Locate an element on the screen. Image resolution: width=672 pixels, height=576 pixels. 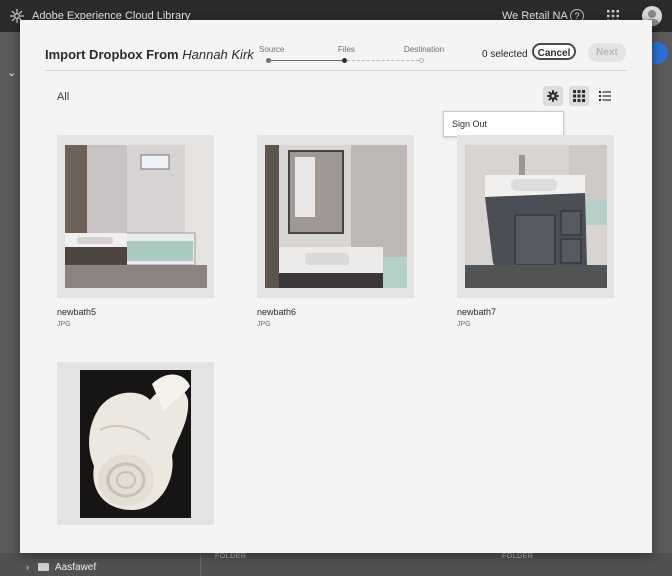
file-name: newbath5 is located at coordinates (77, 312).